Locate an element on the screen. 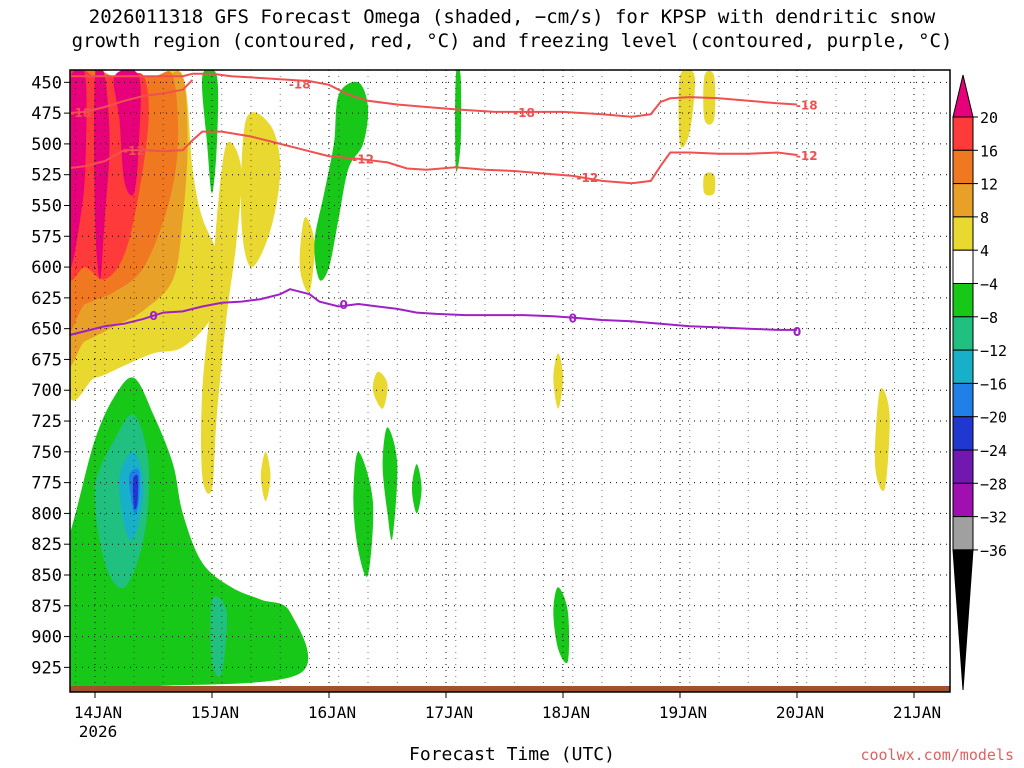 The width and height of the screenshot is (1024, 768). colorbar-label-4: 4 is located at coordinates (984, 251).